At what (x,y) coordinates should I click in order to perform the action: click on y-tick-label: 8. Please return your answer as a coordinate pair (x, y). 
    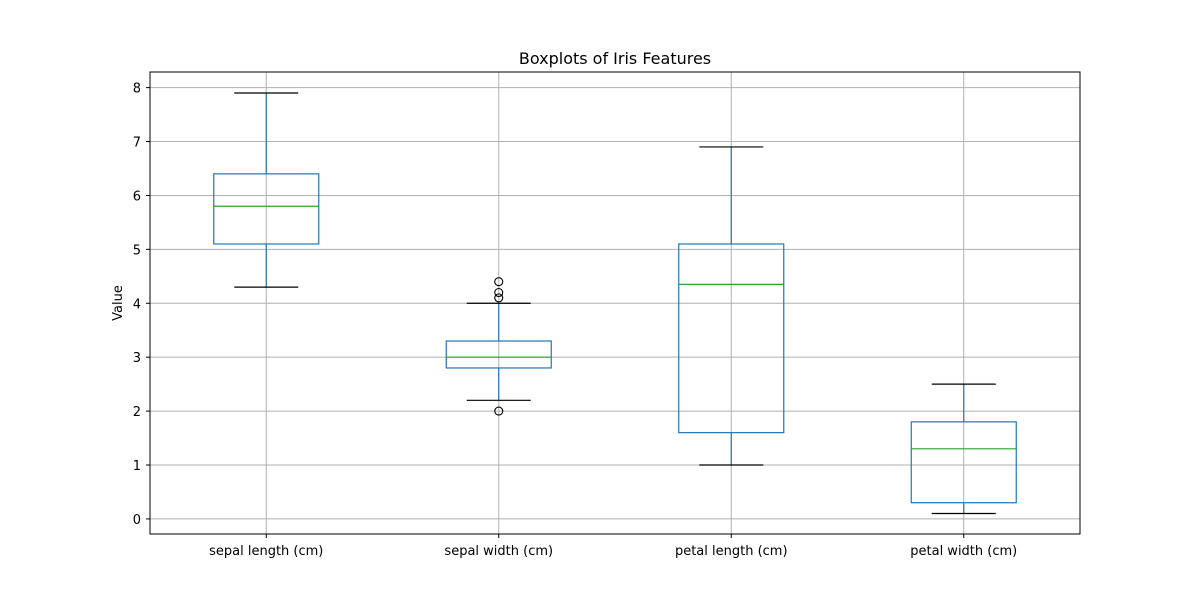
    Looking at the image, I should click on (137, 89).